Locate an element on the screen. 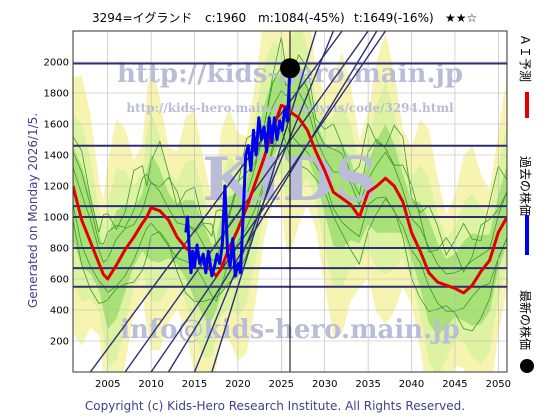 This screenshot has height=420, width=560. header-code: 3294=イグランド is located at coordinates (142, 18).